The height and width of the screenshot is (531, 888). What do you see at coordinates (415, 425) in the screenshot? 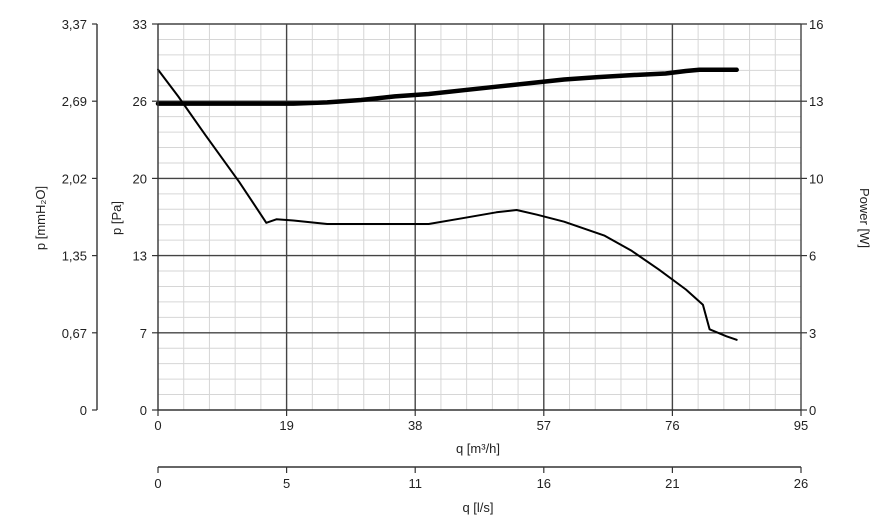
I see `m3h-tick-label: 38` at bounding box center [415, 425].